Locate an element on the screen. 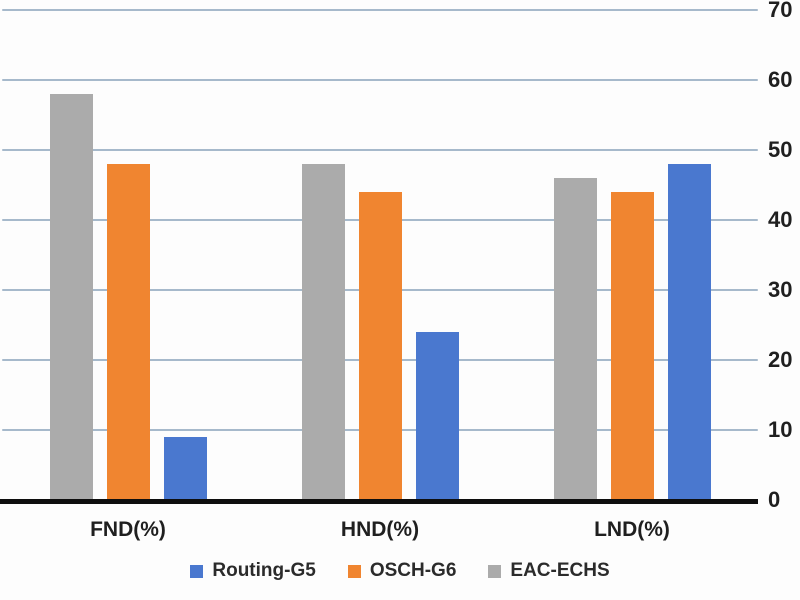 This screenshot has width=800, height=600. bar-eac-echs-hnd is located at coordinates (323, 332).